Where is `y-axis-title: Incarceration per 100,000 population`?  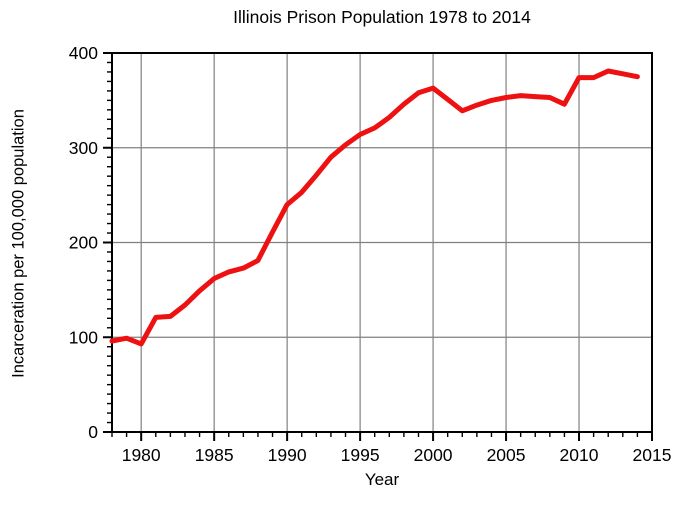 y-axis-title: Incarceration per 100,000 population is located at coordinates (18, 243).